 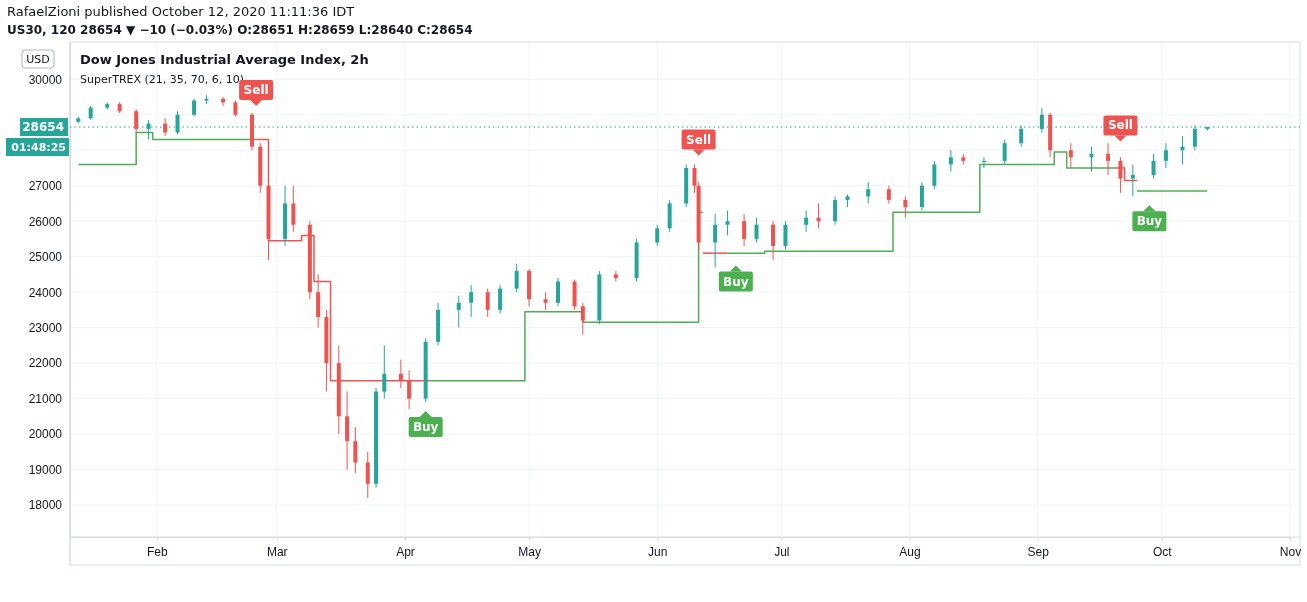 What do you see at coordinates (181, 11) in the screenshot?
I see `text: RafaelZioni published October 12, 2020 11:11:36 IDT` at bounding box center [181, 11].